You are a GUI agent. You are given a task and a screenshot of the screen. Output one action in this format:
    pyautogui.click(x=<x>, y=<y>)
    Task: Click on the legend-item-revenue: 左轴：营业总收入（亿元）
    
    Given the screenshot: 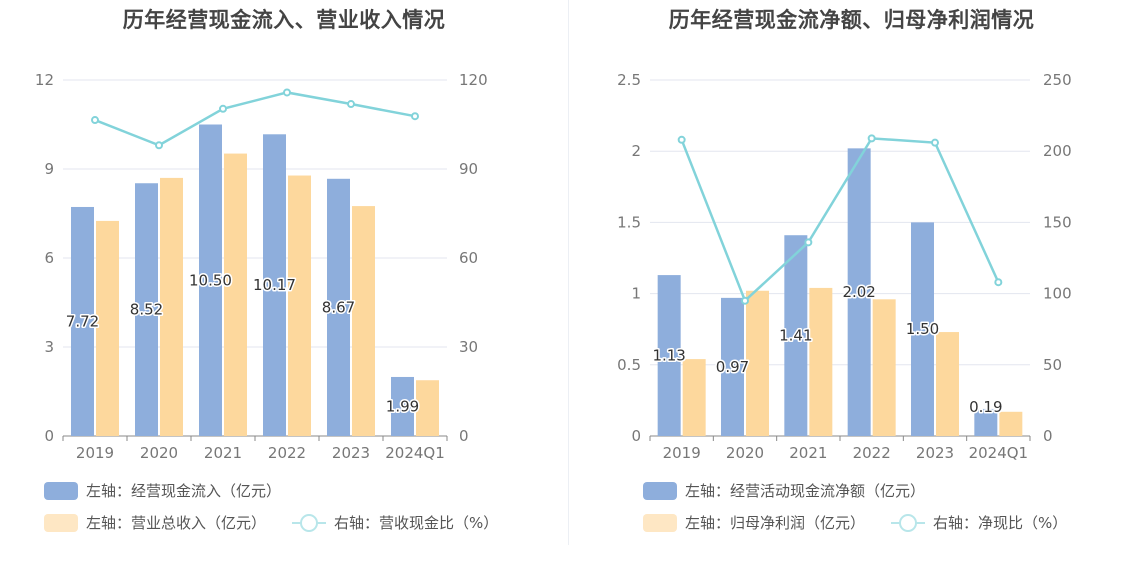 What is the action you would take?
    pyautogui.click(x=155, y=522)
    